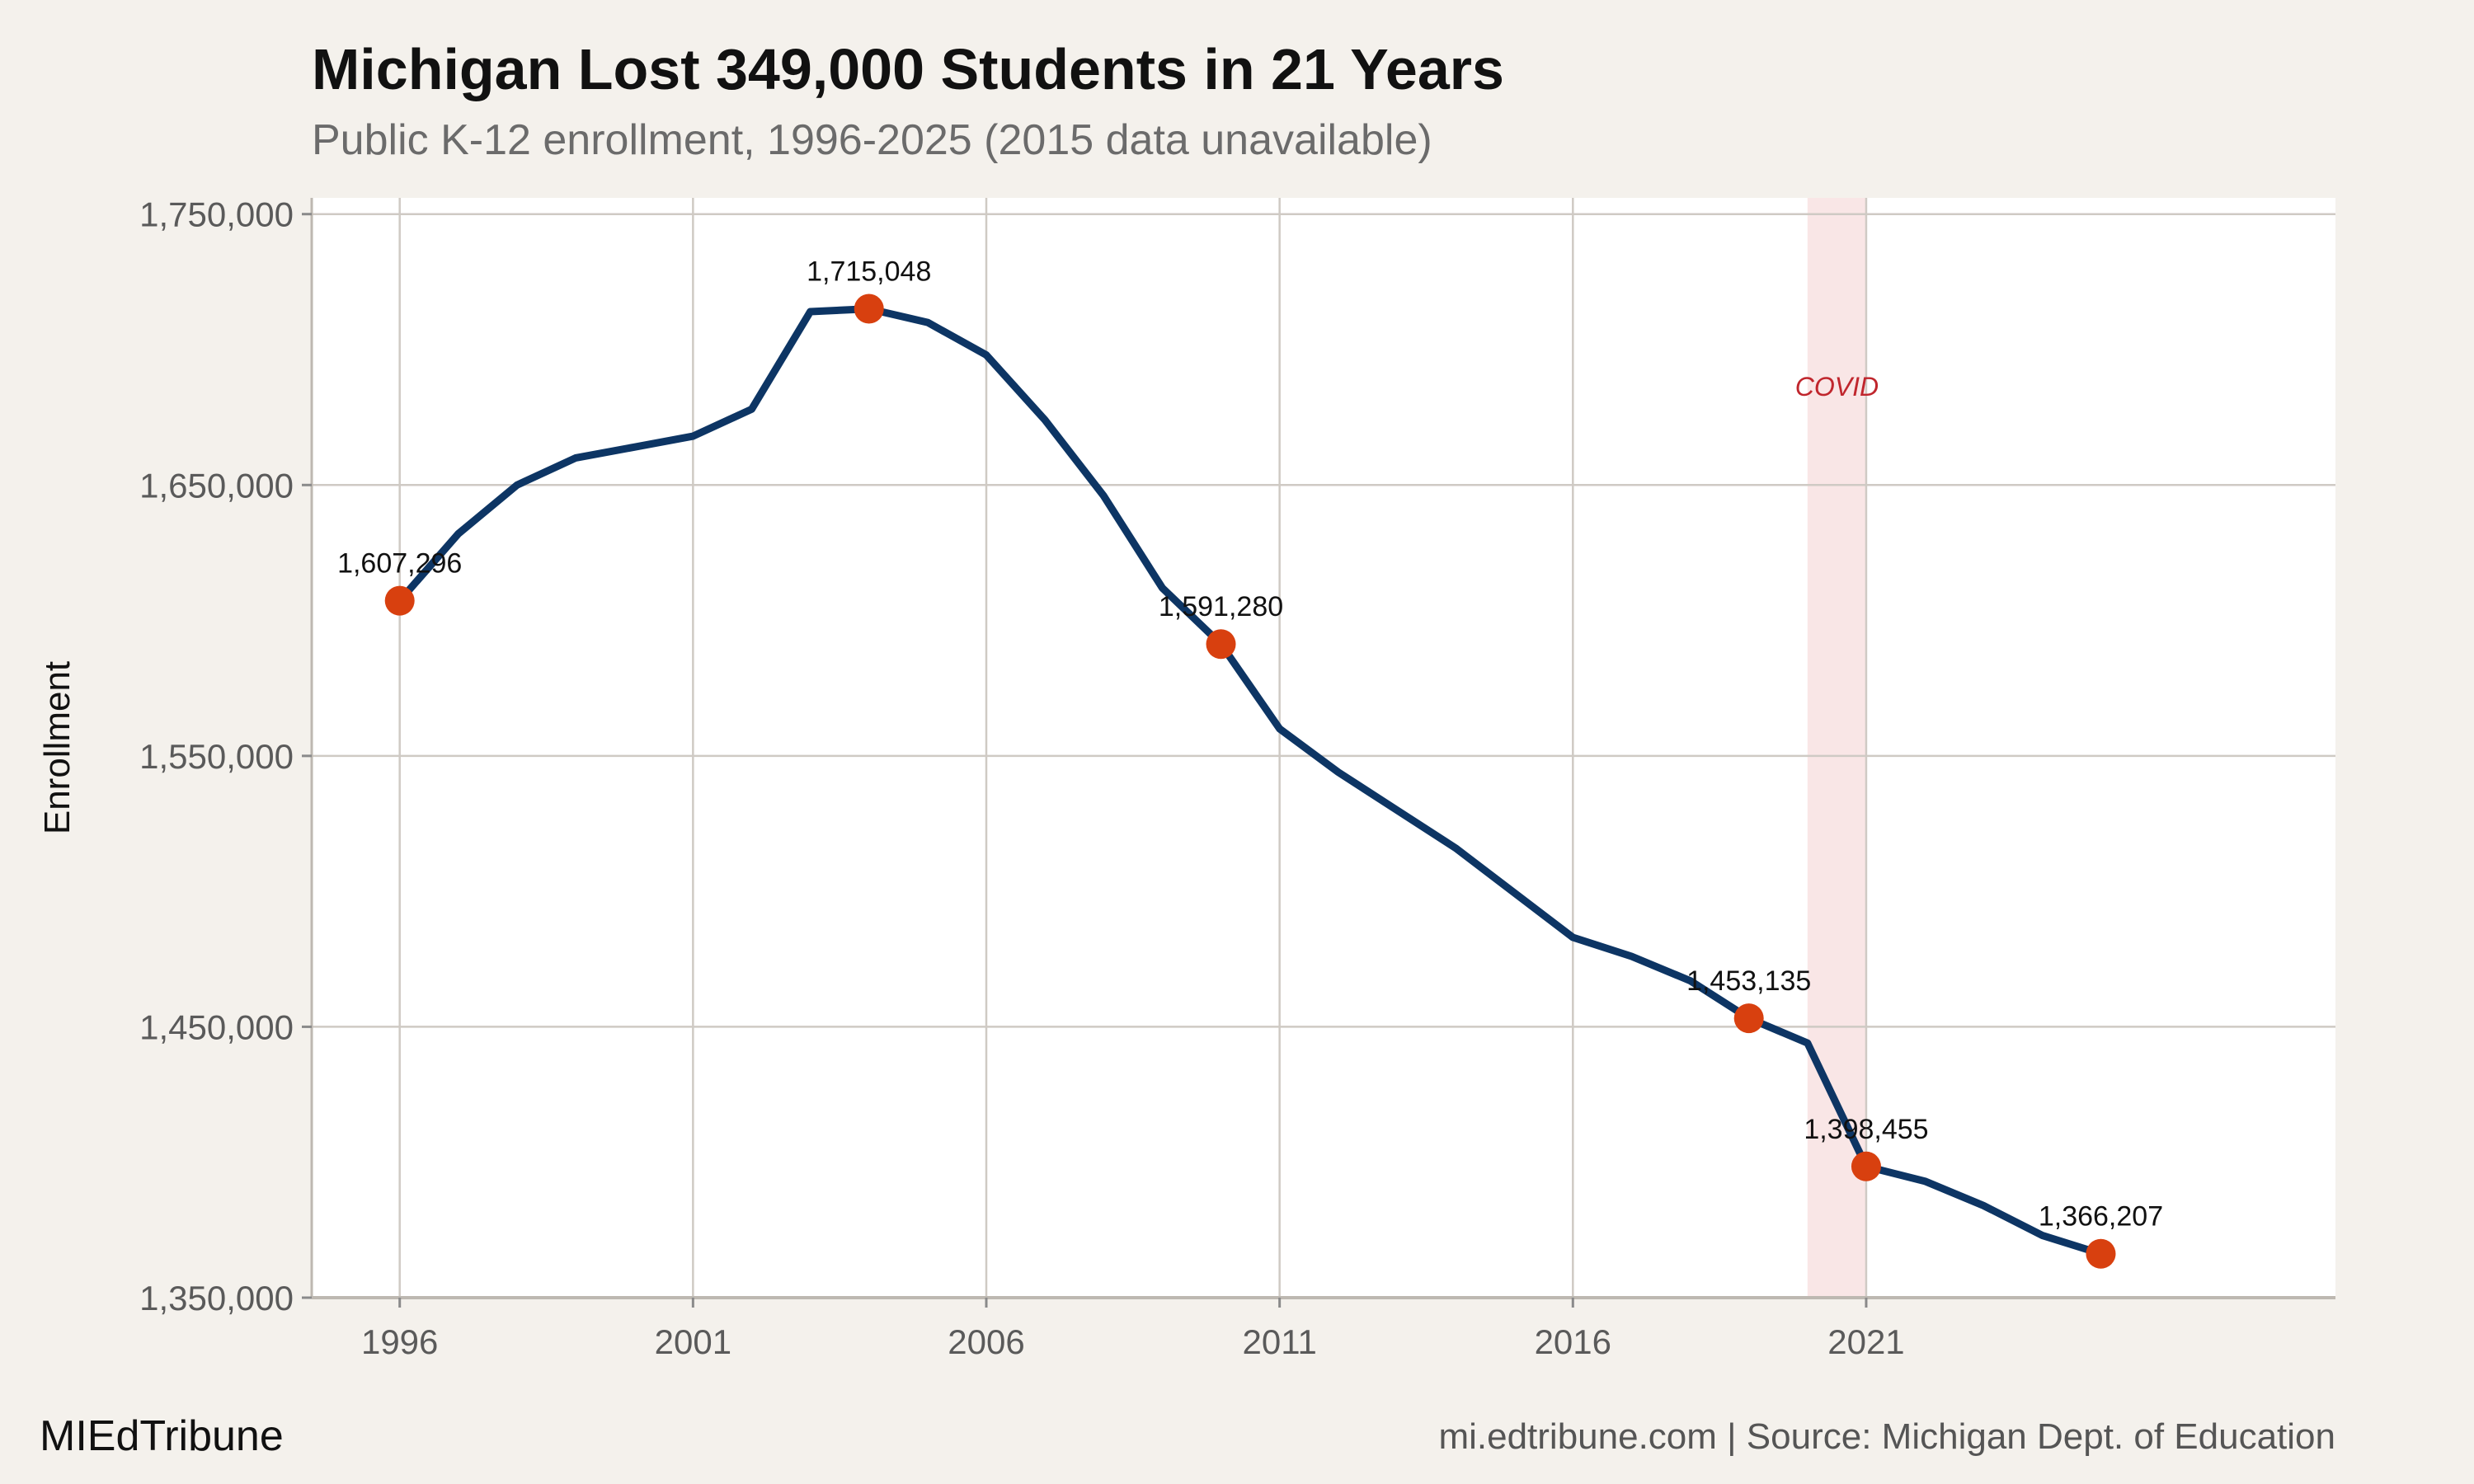  What do you see at coordinates (986, 1341) in the screenshot?
I see `x-tick-label: 2006` at bounding box center [986, 1341].